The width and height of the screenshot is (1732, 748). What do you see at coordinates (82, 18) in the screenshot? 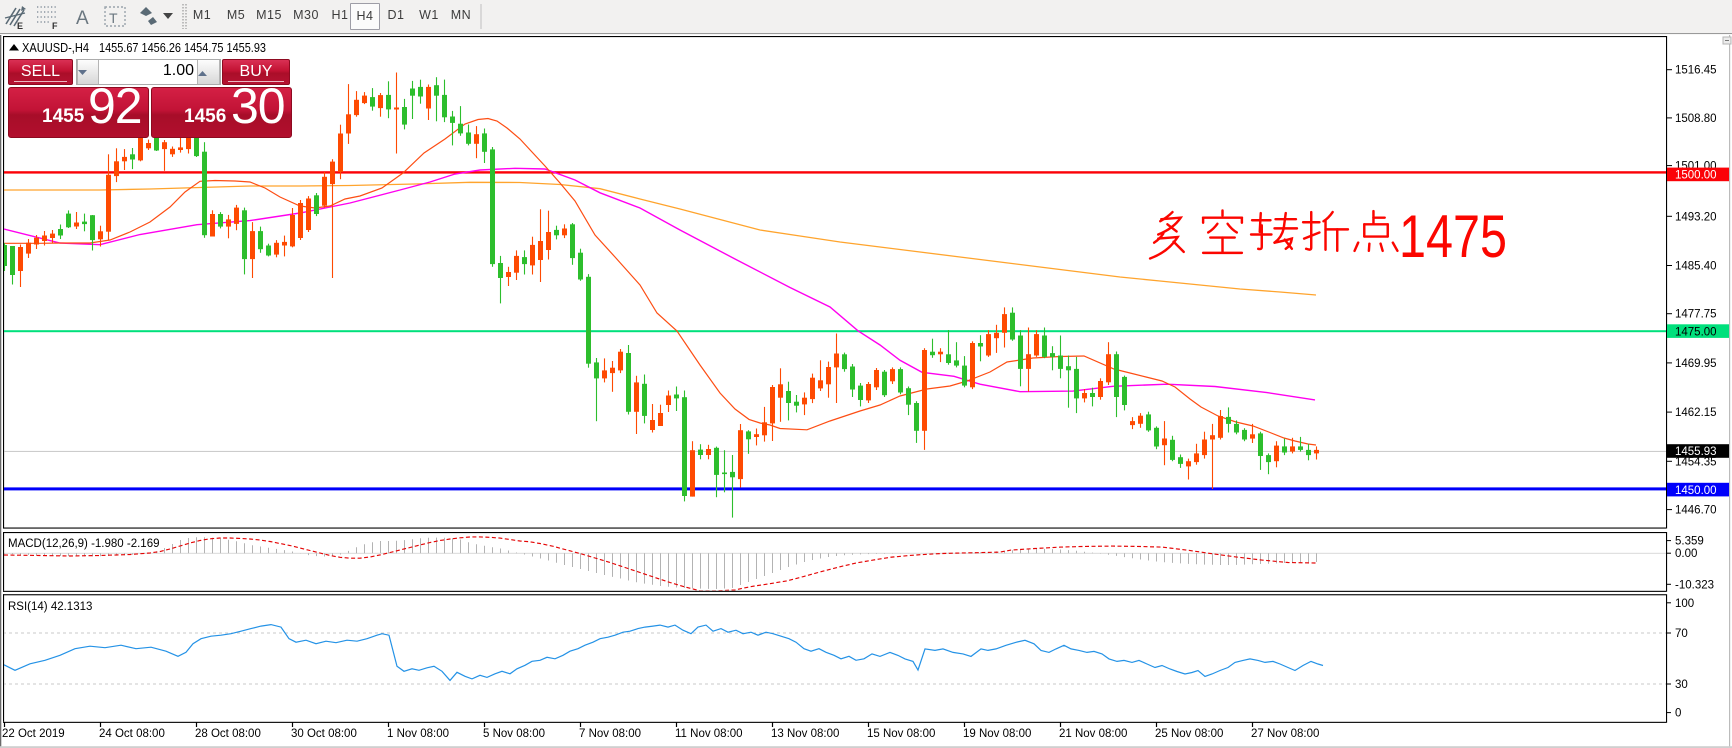
I see `svg-text: A` at bounding box center [82, 18].